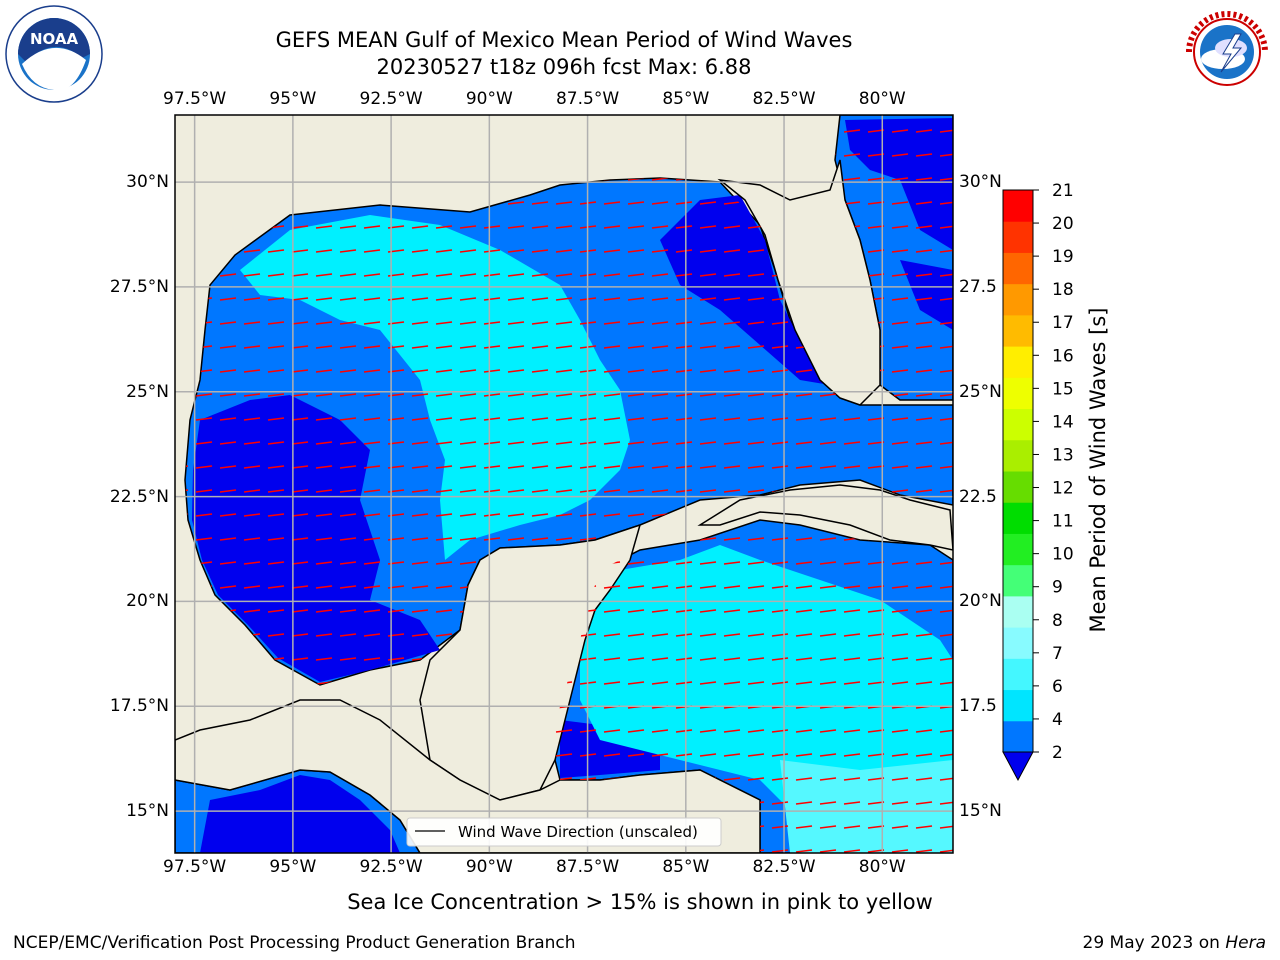 The image size is (1280, 960). What do you see at coordinates (54, 54) in the screenshot?
I see `noaa-logo-icon: NOAA` at bounding box center [54, 54].